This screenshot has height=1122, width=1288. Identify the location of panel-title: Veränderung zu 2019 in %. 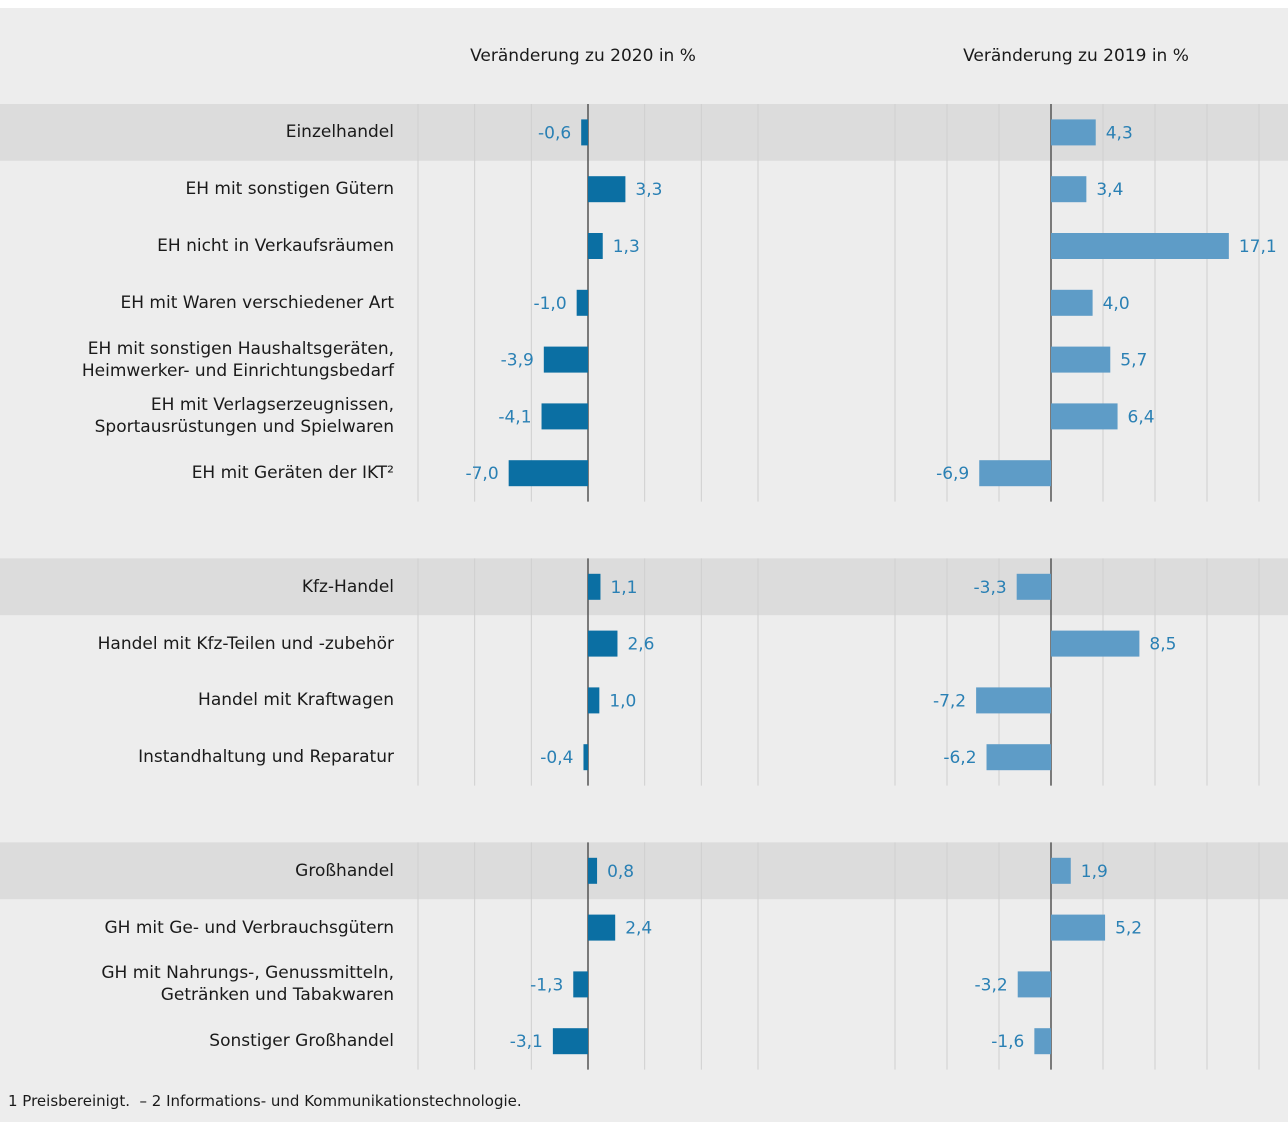
(1076, 56).